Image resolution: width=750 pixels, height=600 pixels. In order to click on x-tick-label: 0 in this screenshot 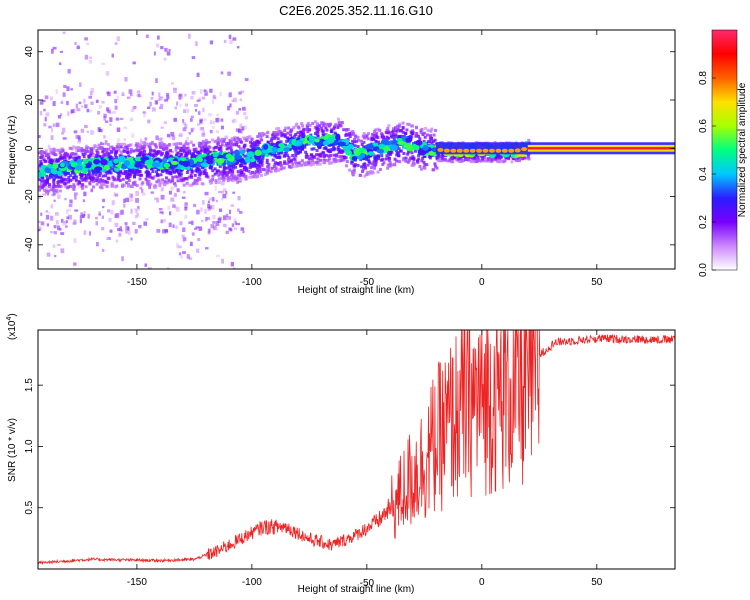, I will do `click(482, 582)`.